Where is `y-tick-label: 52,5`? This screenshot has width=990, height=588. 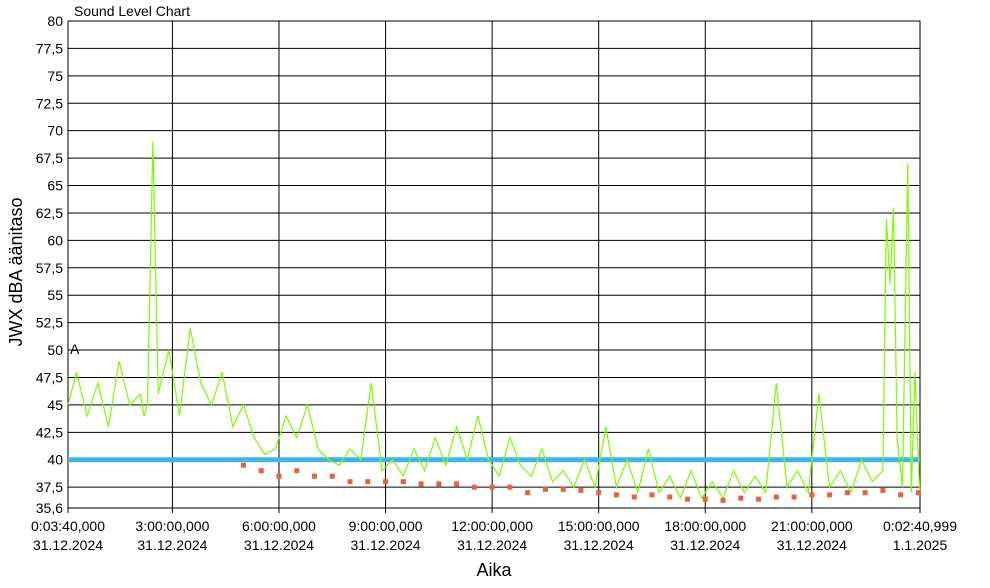
y-tick-label: 52,5 is located at coordinates (49, 323).